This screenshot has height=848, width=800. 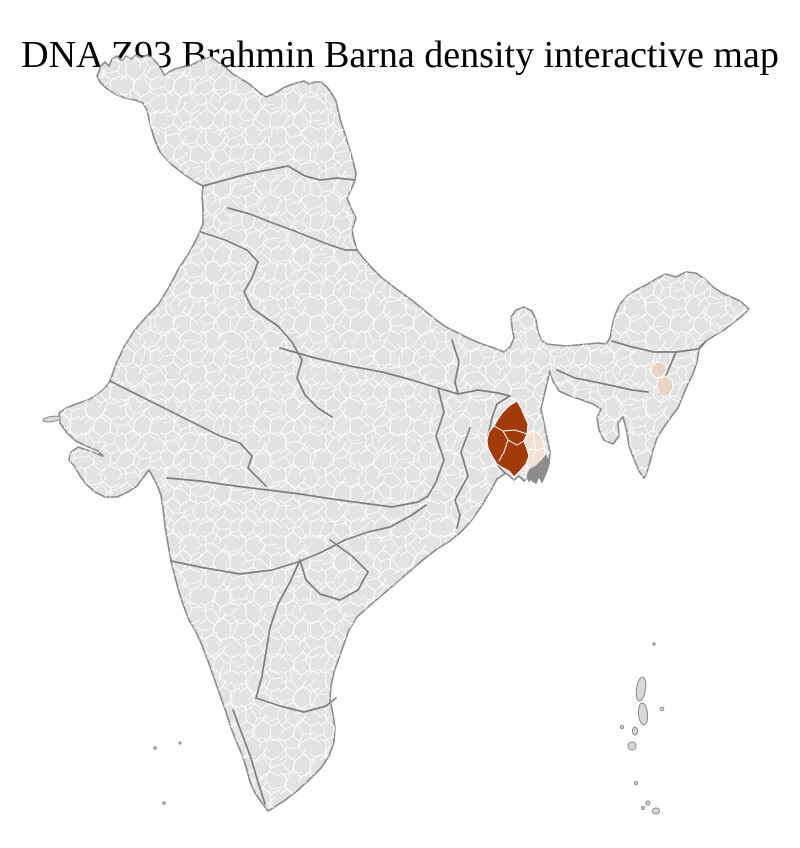 What do you see at coordinates (508, 439) in the screenshot?
I see `high-density-district-cluster` at bounding box center [508, 439].